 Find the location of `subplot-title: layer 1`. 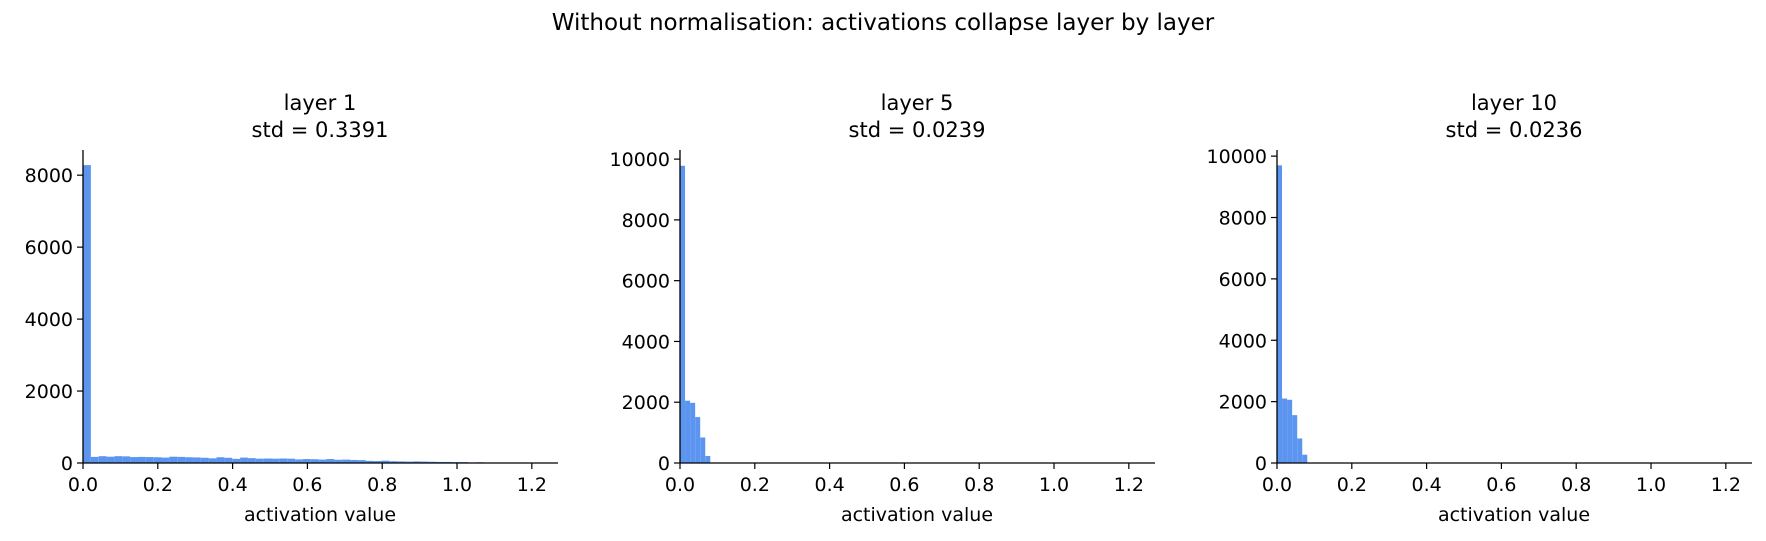

subplot-title: layer 1 is located at coordinates (320, 103).